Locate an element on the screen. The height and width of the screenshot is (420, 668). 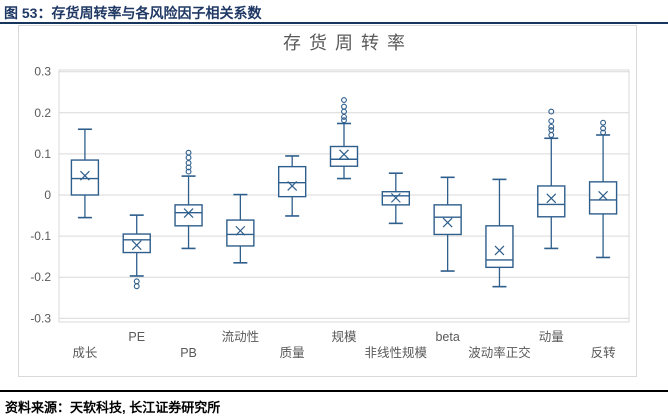
figure-footer: 资料来源：天软科技, 长江证券研究所 is located at coordinates (334, 406).